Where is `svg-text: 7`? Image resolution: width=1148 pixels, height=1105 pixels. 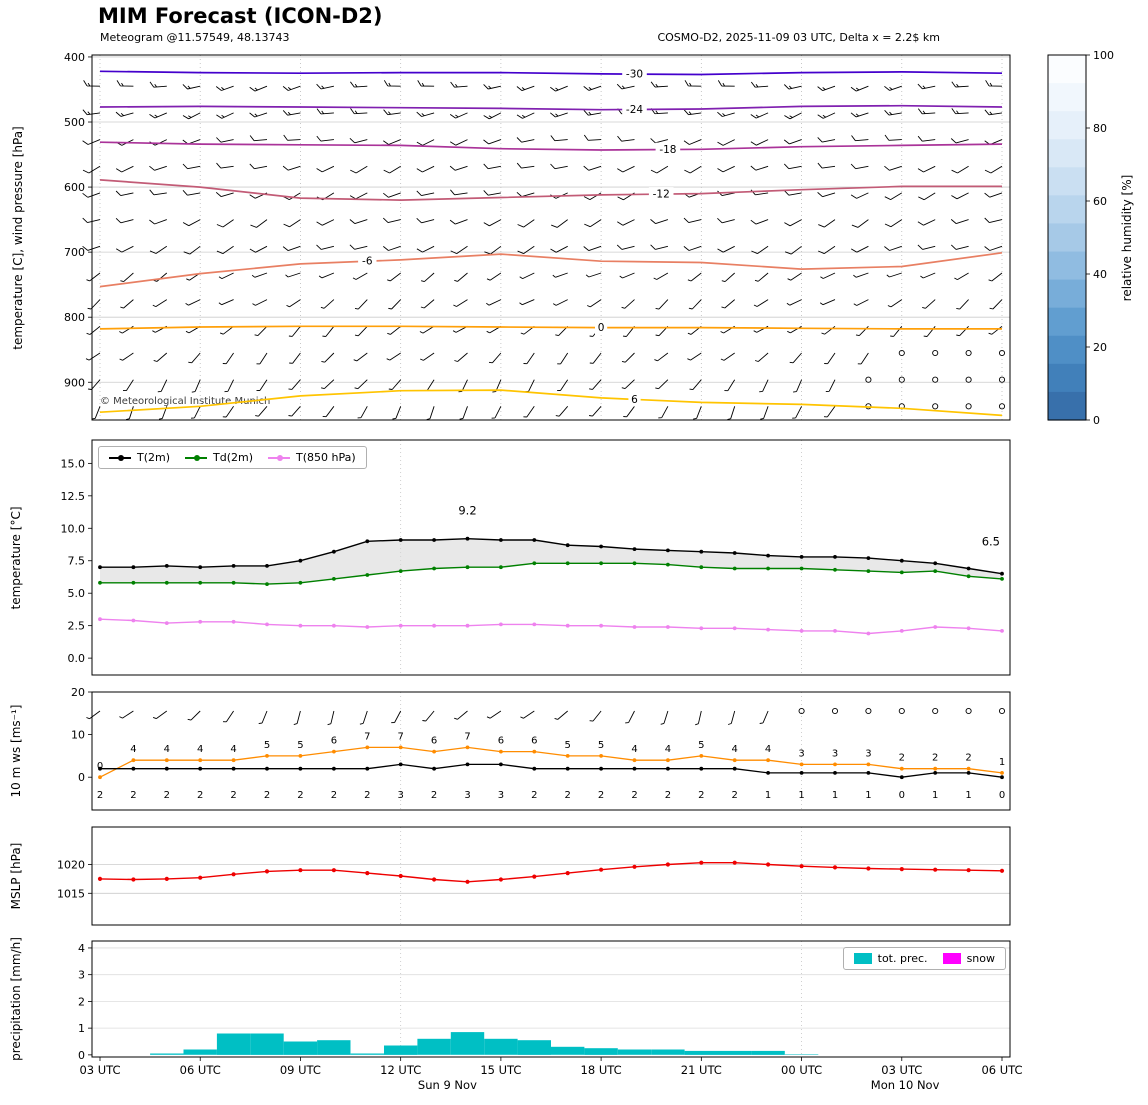
svg-text: 7 is located at coordinates (367, 736).